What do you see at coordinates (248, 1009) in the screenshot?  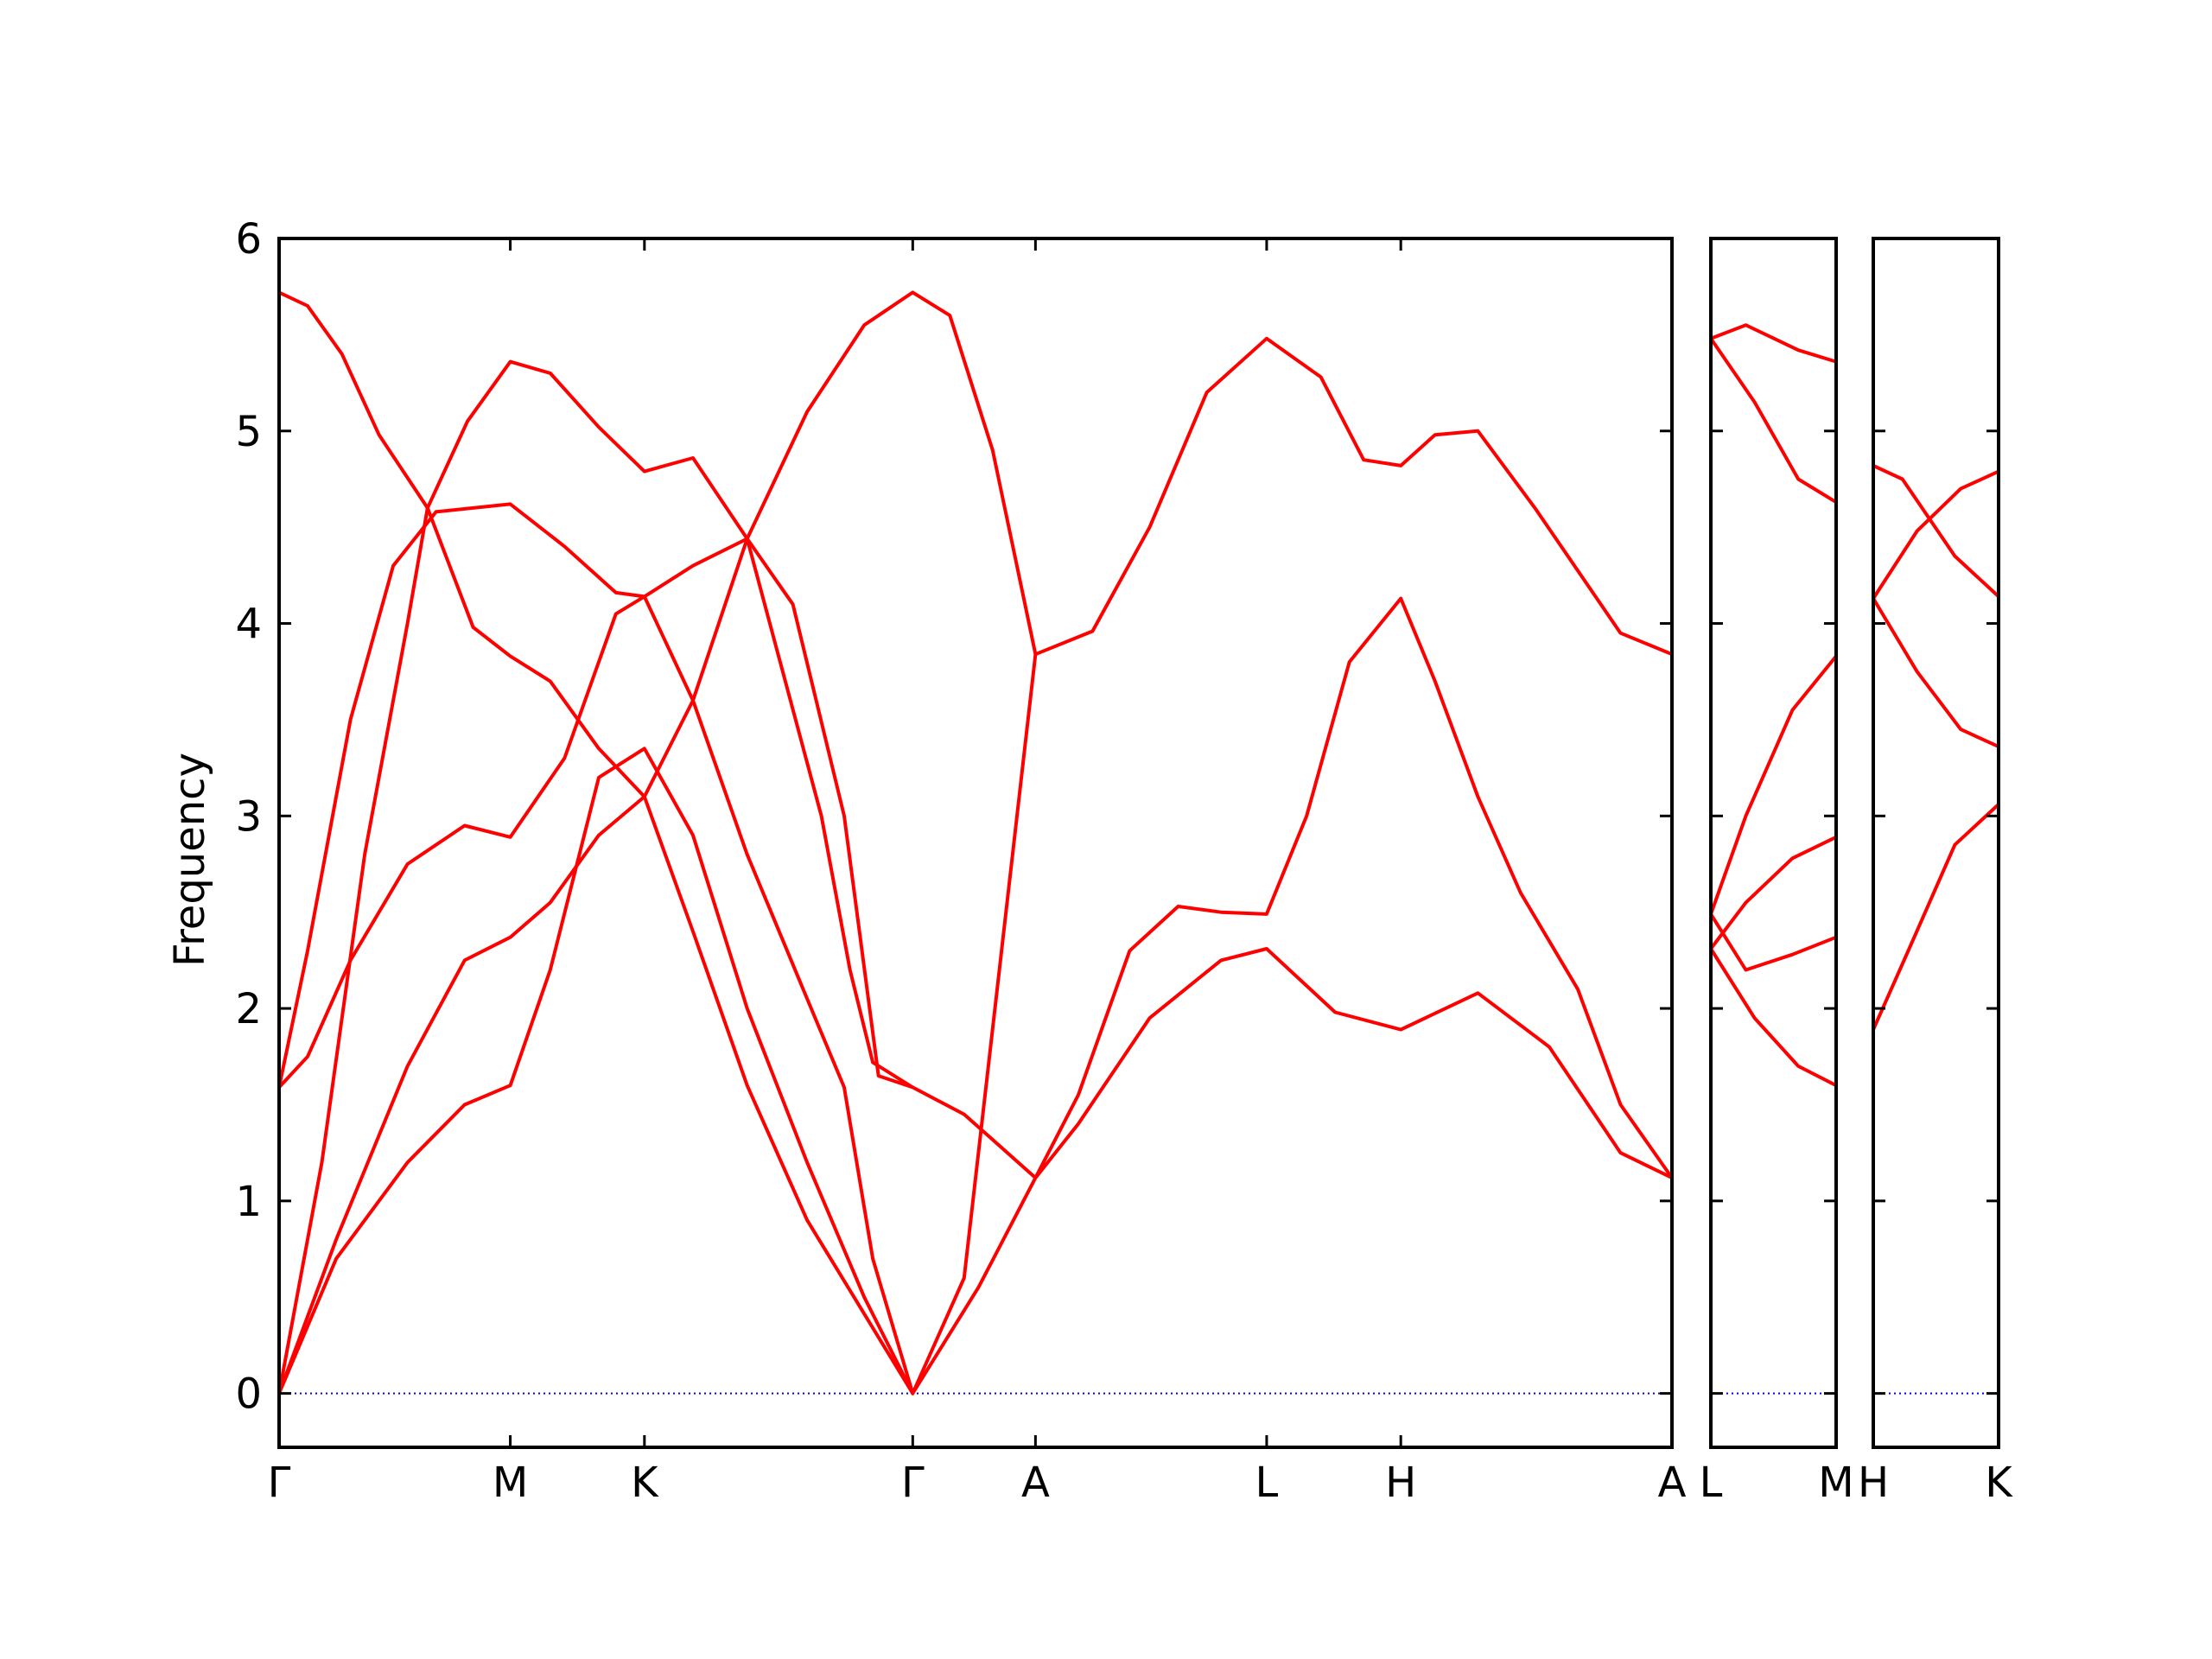 I see `y-tick-label: 2` at bounding box center [248, 1009].